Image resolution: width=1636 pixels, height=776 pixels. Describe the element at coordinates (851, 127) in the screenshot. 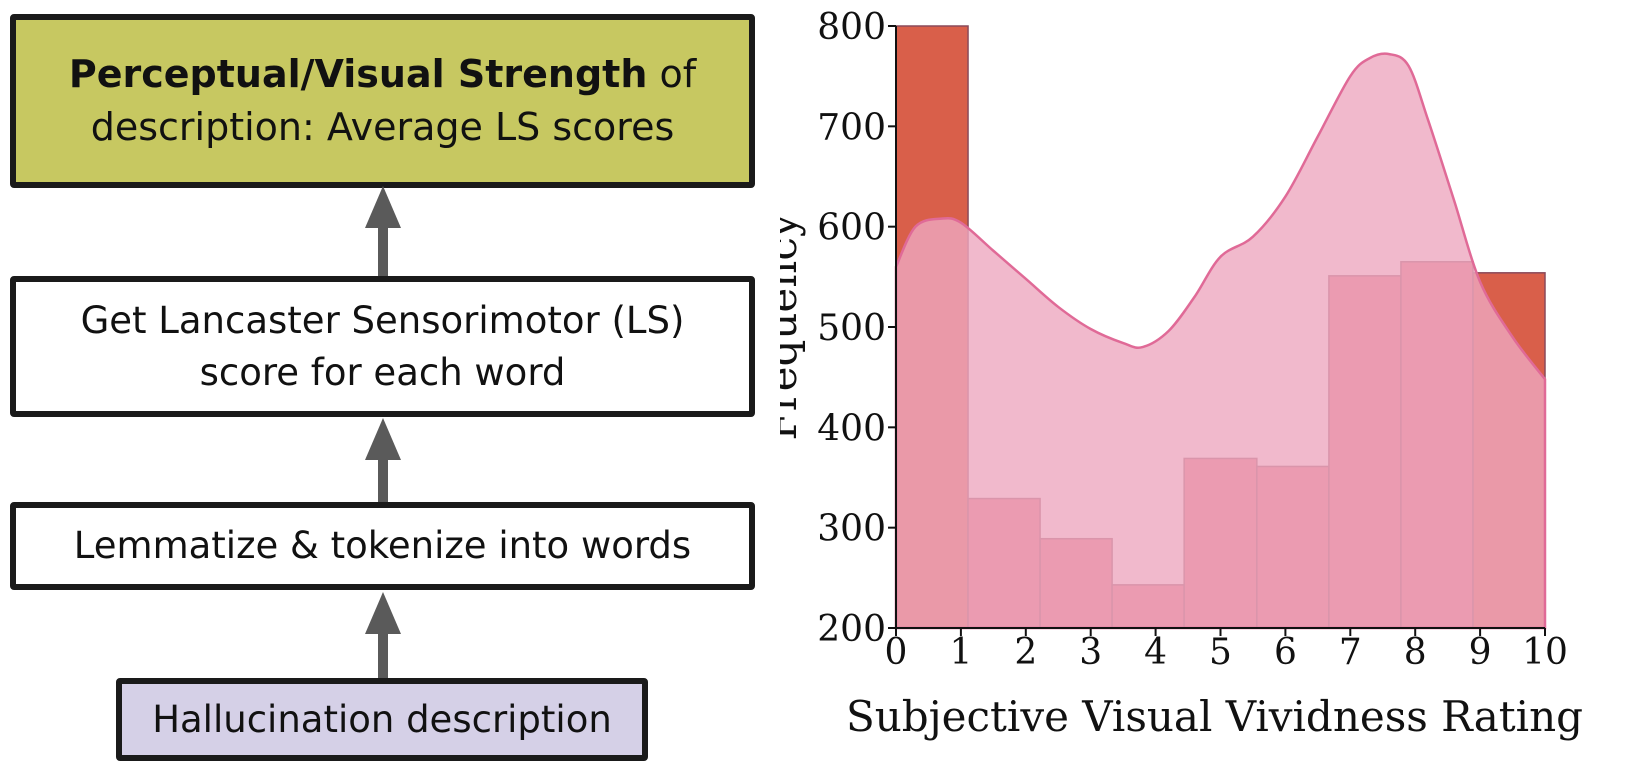

I see `y-tick-label: 700` at that location.